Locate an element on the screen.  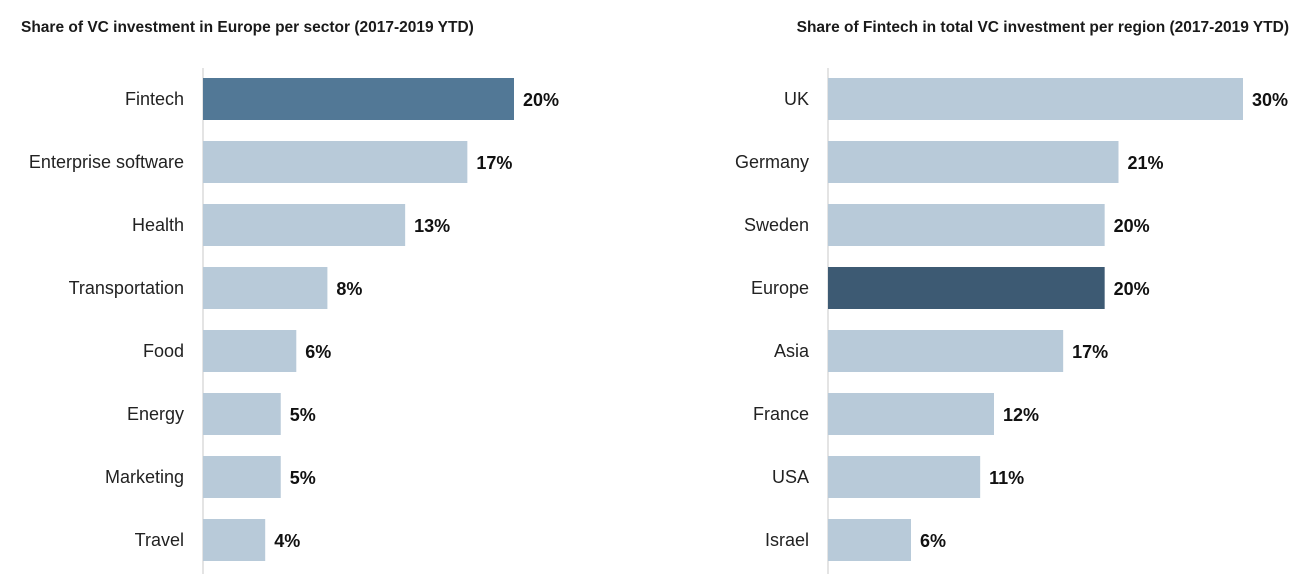
value-label-europe: 20% is located at coordinates (1132, 289).